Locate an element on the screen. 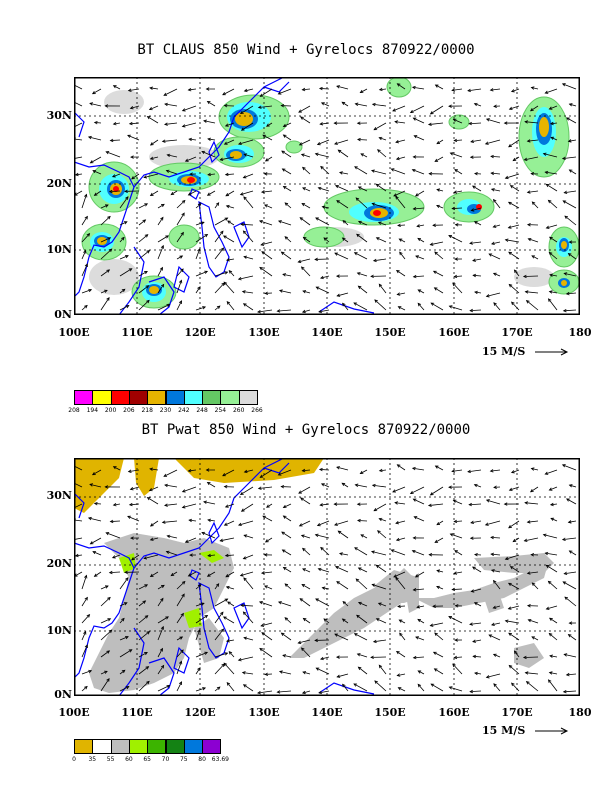 The width and height of the screenshot is (612, 792). colorbar-label: 35 is located at coordinates (92, 759).